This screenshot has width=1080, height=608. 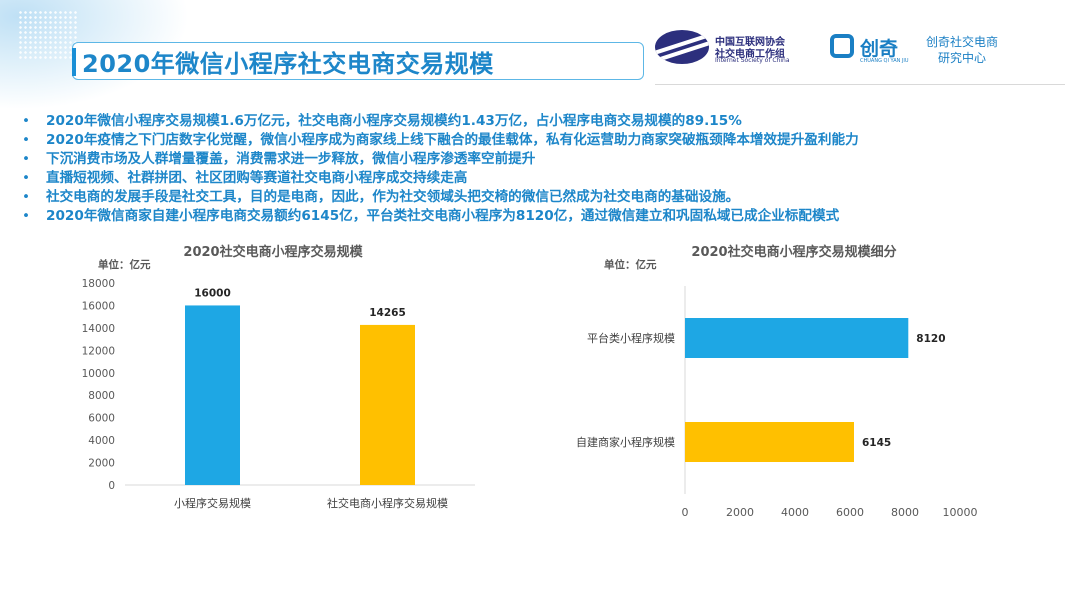 What do you see at coordinates (212, 503) in the screenshot?
I see `x-tick-label: 小程序交易规模` at bounding box center [212, 503].